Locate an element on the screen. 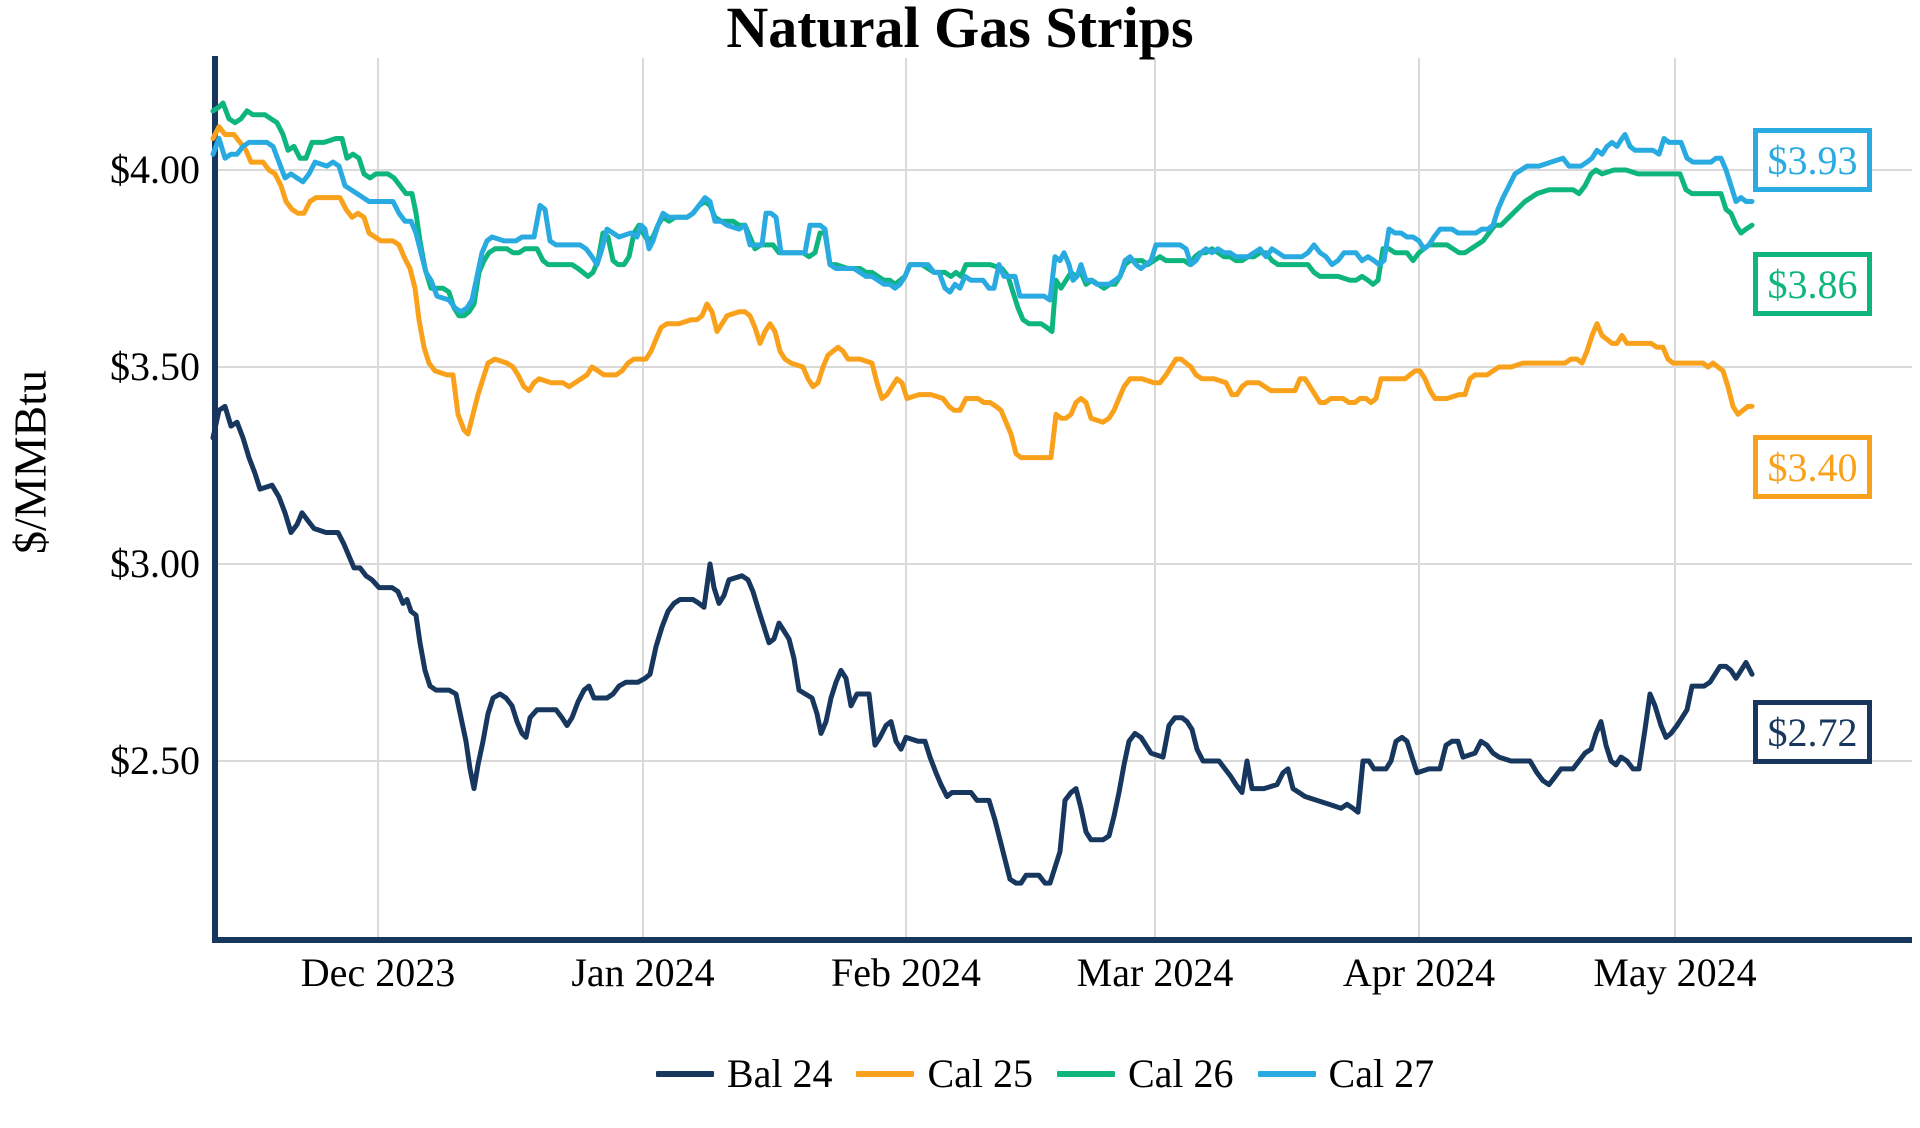 This screenshot has width=1920, height=1128. legend-item-cal-26: Cal 26 is located at coordinates (1145, 1073).